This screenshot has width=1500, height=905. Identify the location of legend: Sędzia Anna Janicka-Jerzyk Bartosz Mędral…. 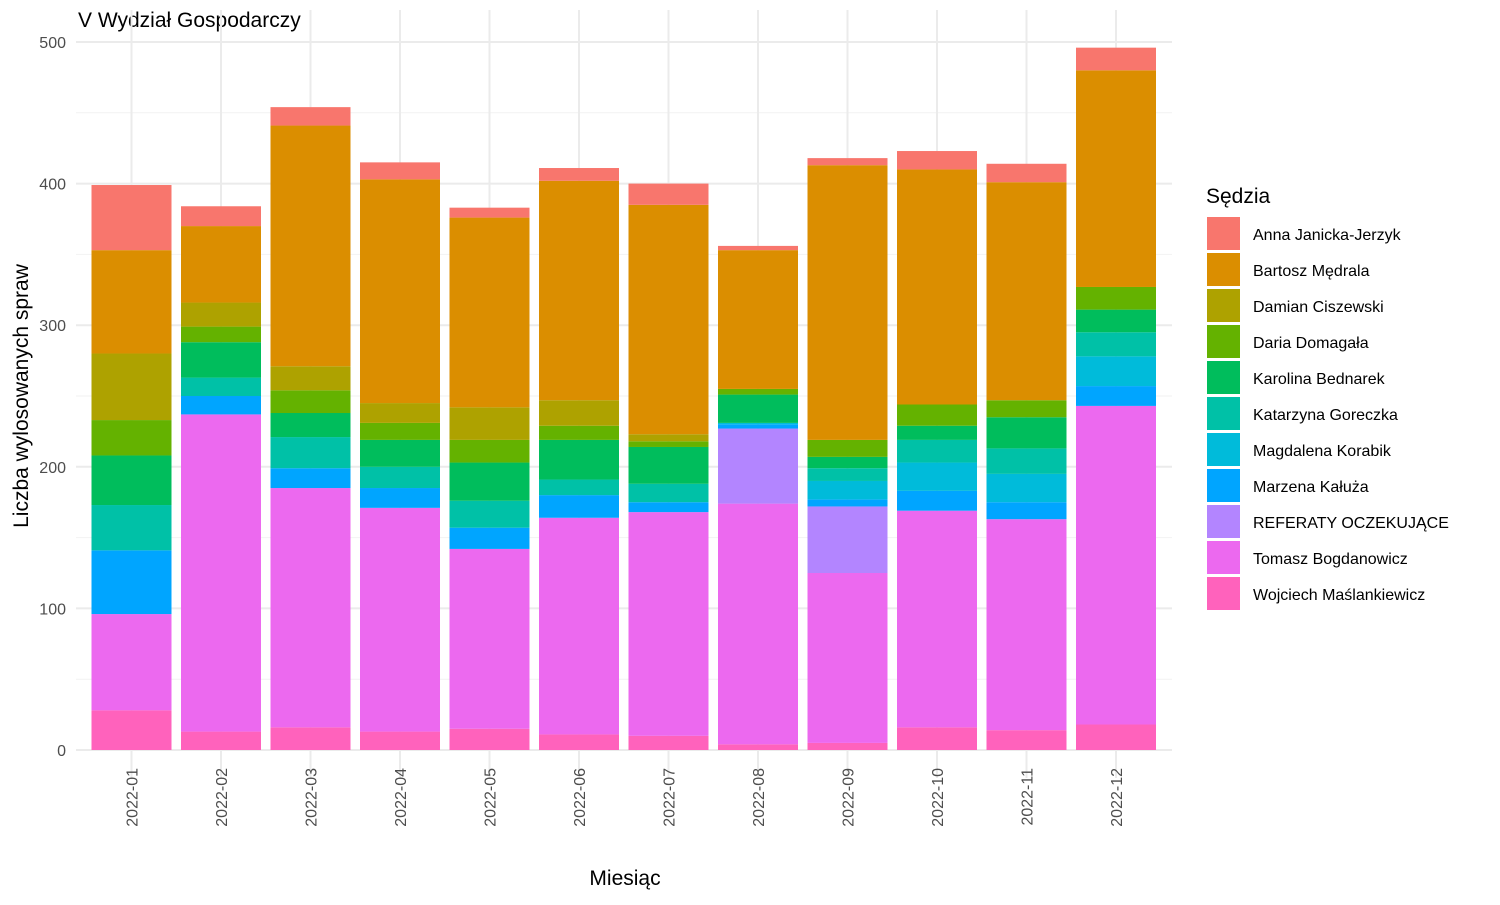
(1327, 397).